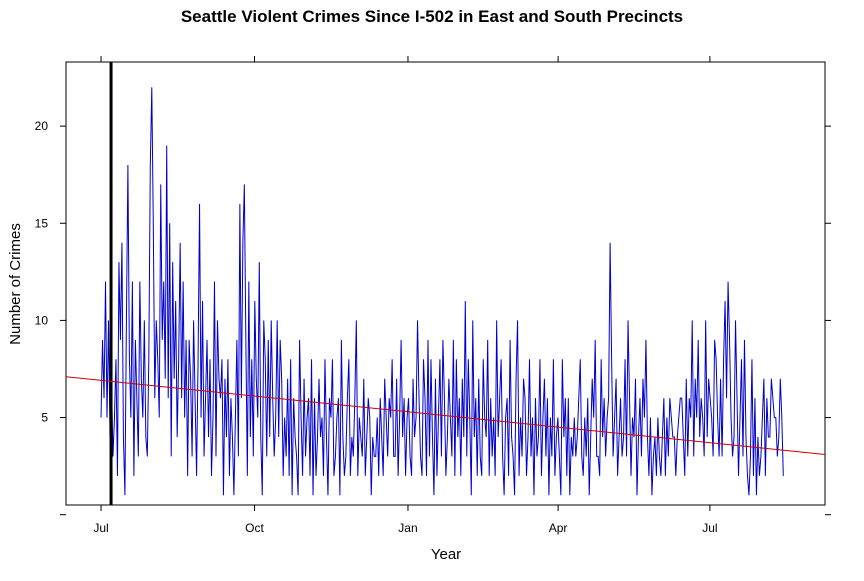 Image resolution: width=864 pixels, height=581 pixels. Describe the element at coordinates (407, 528) in the screenshot. I see `x-tick-label: Jan` at that location.